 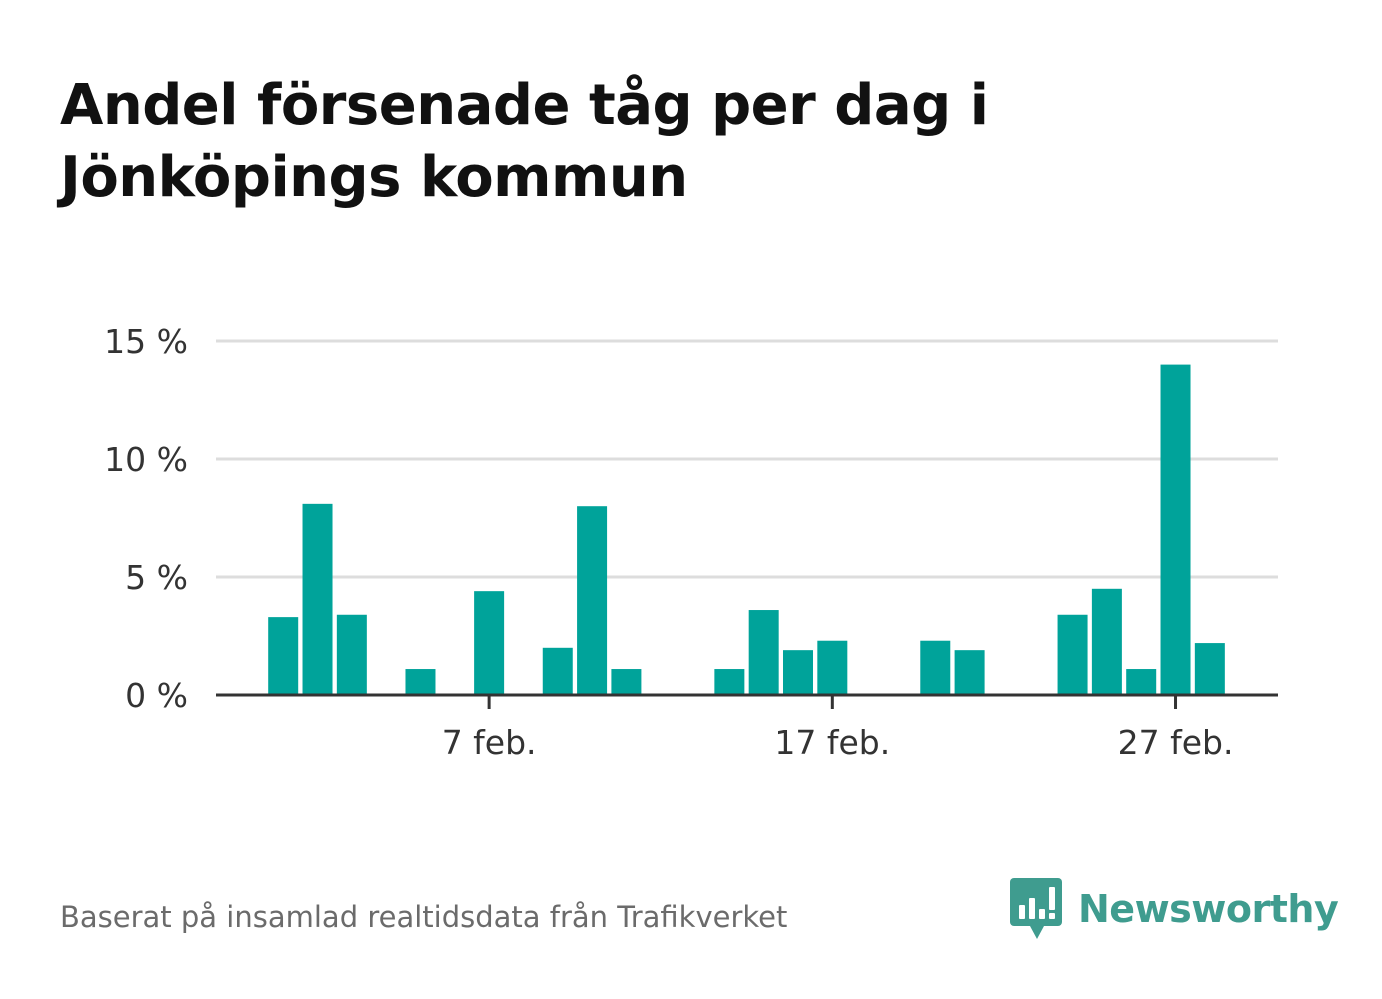 What do you see at coordinates (156, 577) in the screenshot?
I see `y-tick-label: 5 %` at bounding box center [156, 577].